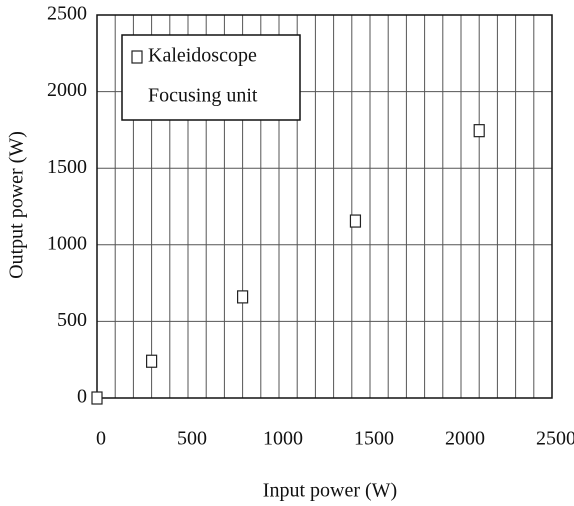 The image size is (574, 506). Describe the element at coordinates (101, 439) in the screenshot. I see `x-tick-label: 0` at that location.